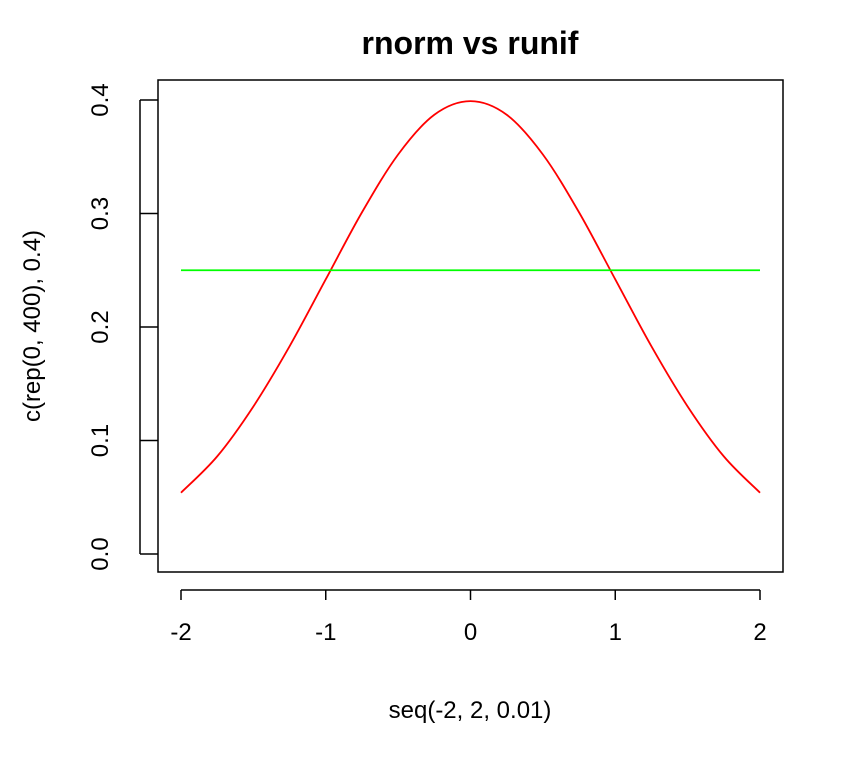  Describe the element at coordinates (100, 440) in the screenshot. I see `y-tick-label: 0.1` at that location.